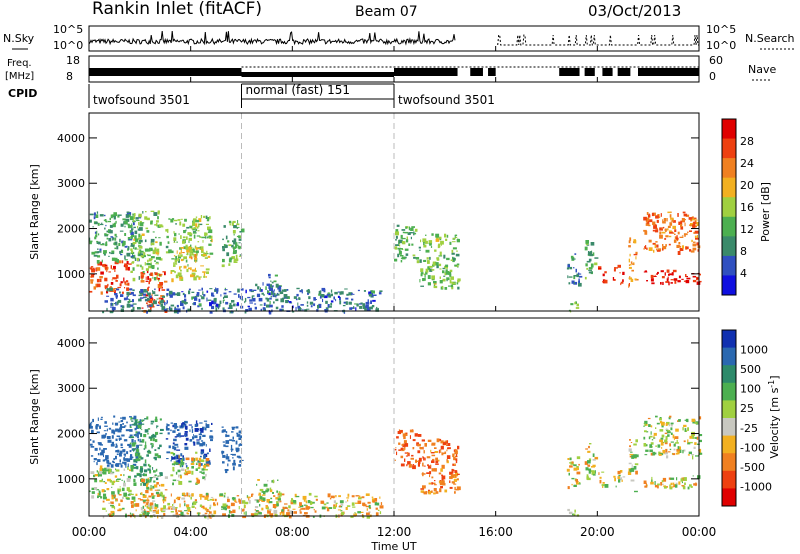 The width and height of the screenshot is (800, 554). What do you see at coordinates (743, 273) in the screenshot?
I see `power-colorbar-tick: 4` at bounding box center [743, 273].